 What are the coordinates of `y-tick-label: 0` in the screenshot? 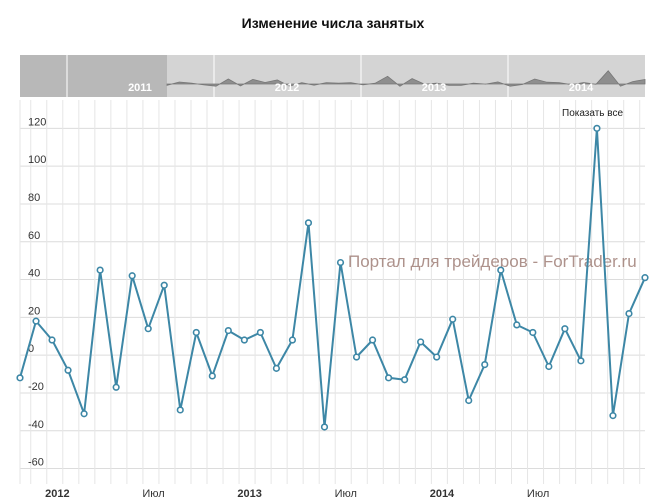 It's located at (31, 349).